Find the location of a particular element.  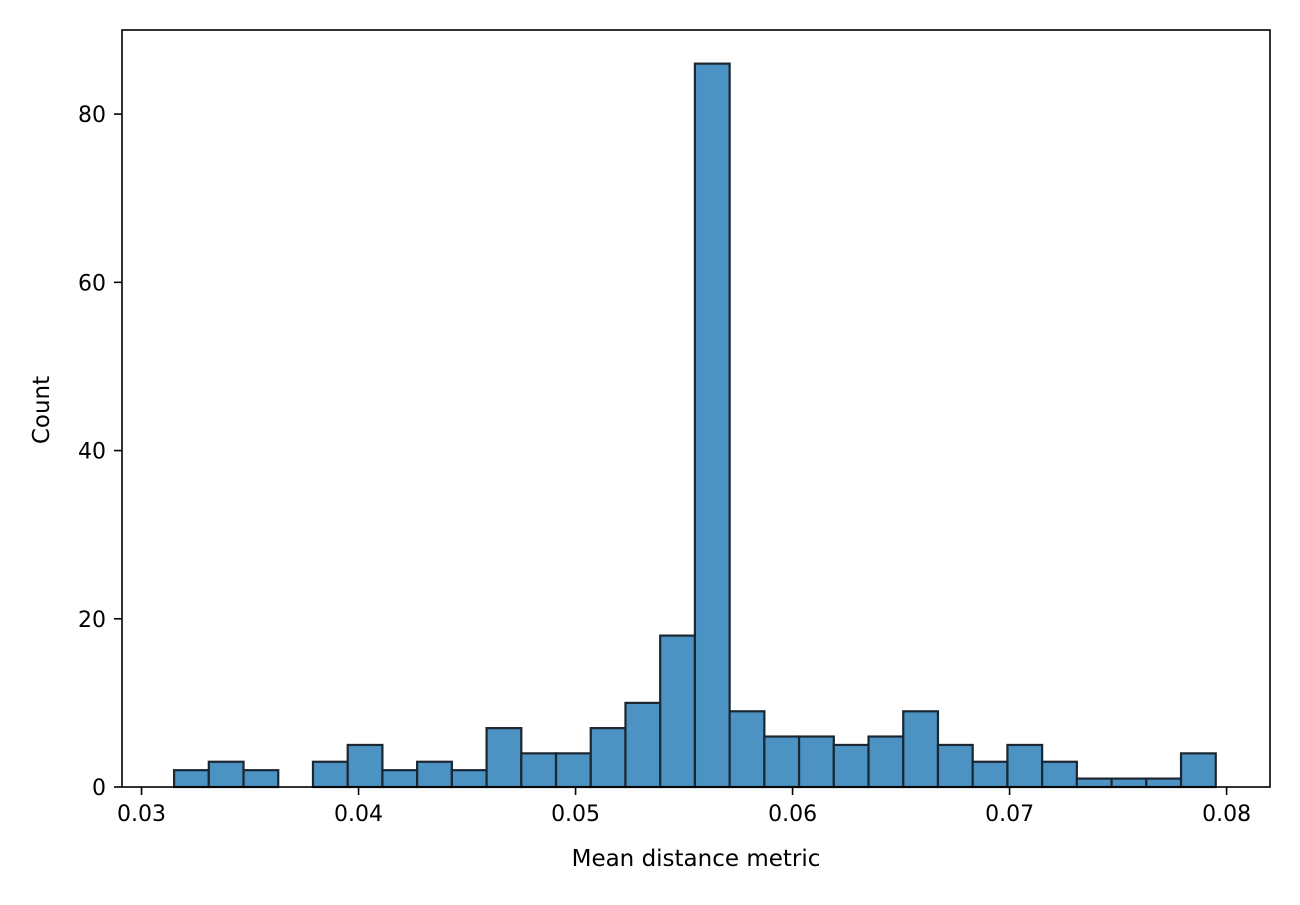

x-tick-label: 0.06 is located at coordinates (792, 814).